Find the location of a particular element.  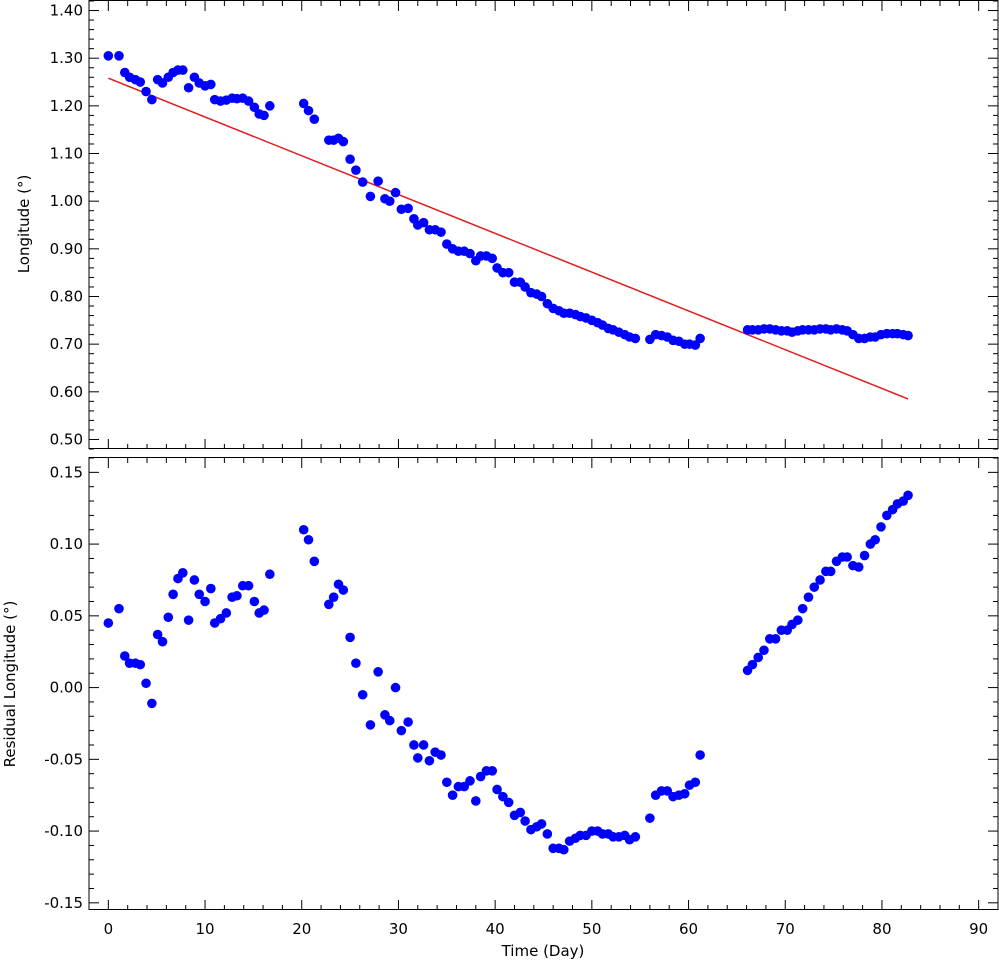

y-tick-label: -0.05 is located at coordinates (63, 759).